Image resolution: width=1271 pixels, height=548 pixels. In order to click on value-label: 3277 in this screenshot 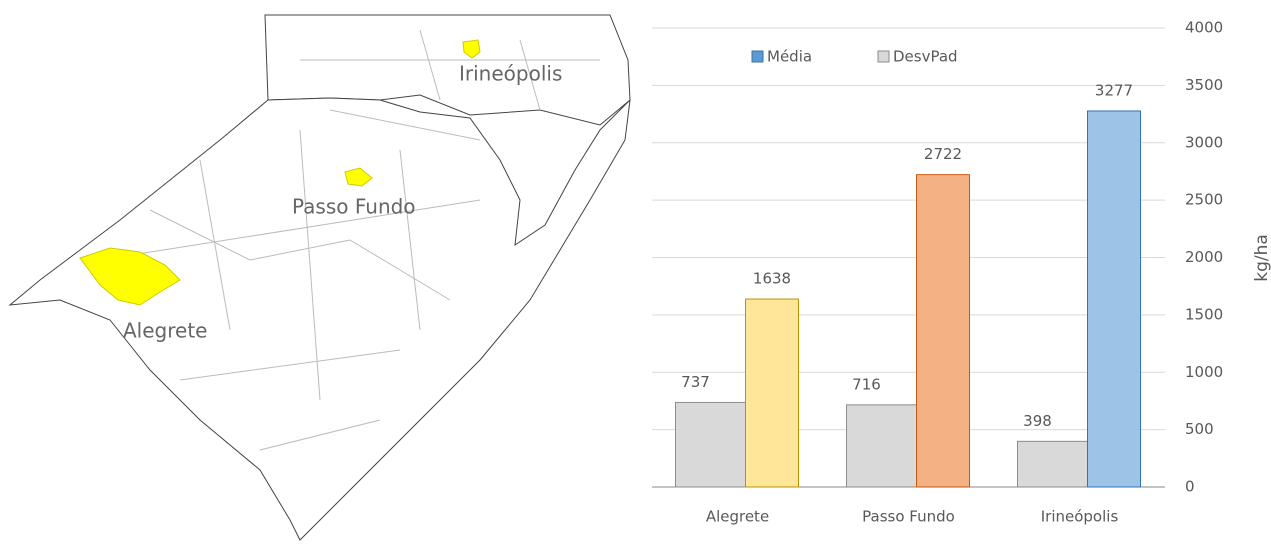, I will do `click(1114, 90)`.